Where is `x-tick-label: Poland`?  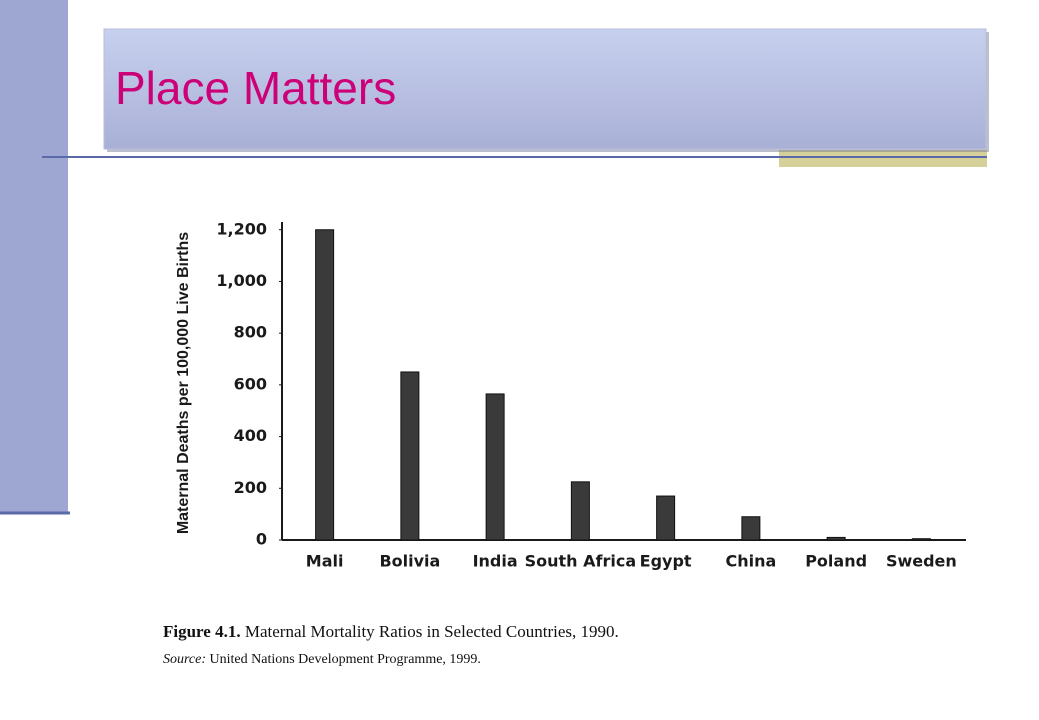
x-tick-label: Poland is located at coordinates (836, 561).